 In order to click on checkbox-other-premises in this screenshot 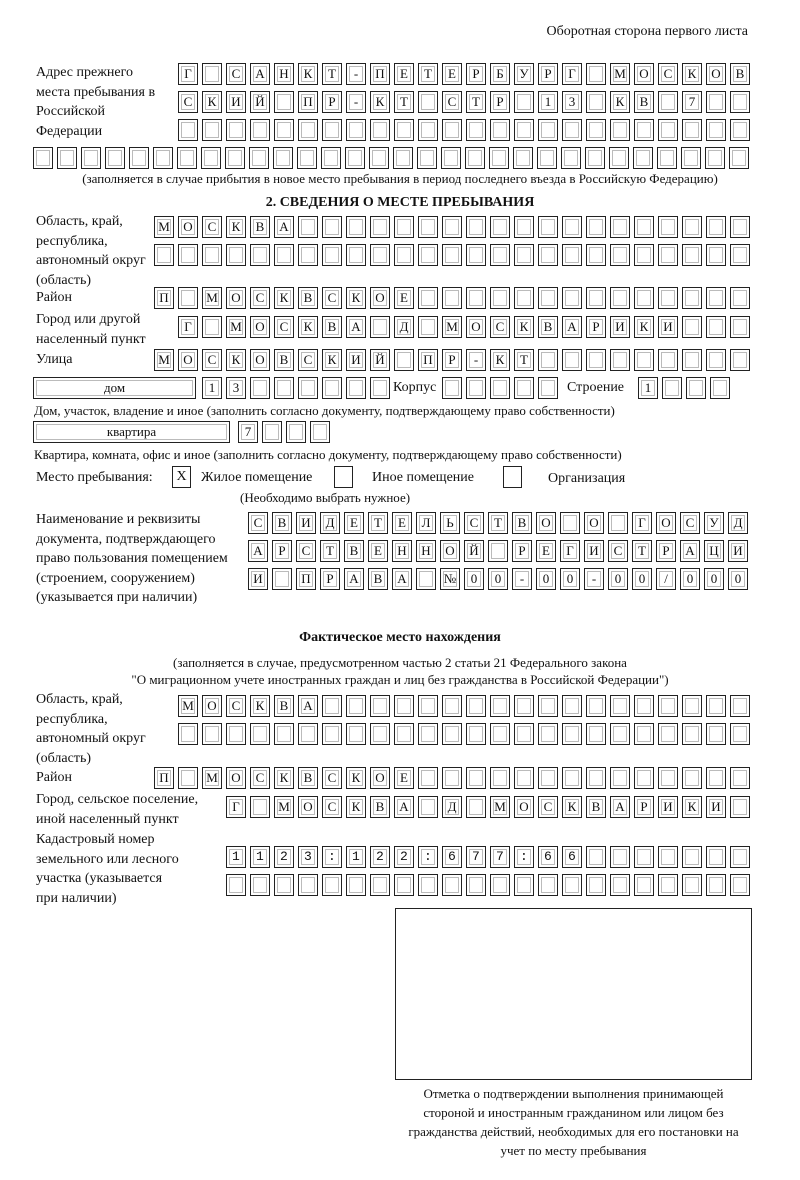, I will do `click(343, 477)`.